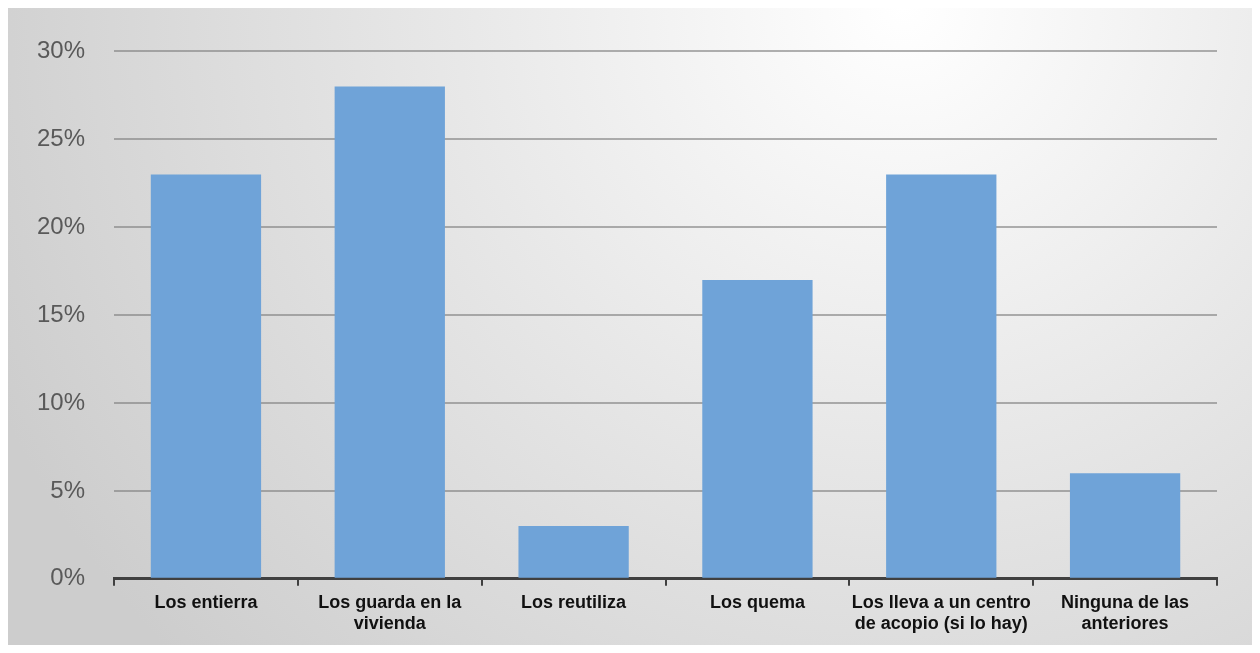  I want to click on x-tick-label: Los reutiliza, so click(574, 601).